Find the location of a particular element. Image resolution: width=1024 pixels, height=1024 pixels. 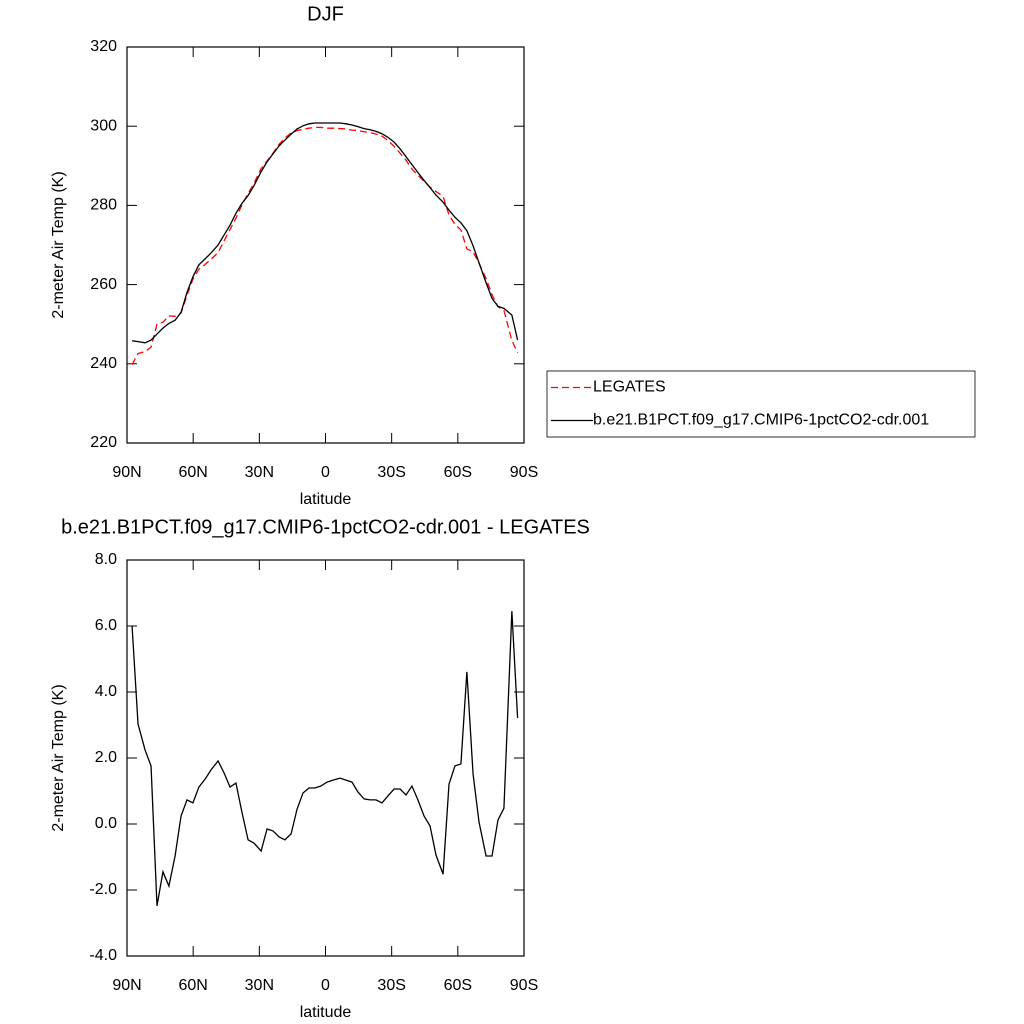

y-tick-label: 260 is located at coordinates (103, 284).